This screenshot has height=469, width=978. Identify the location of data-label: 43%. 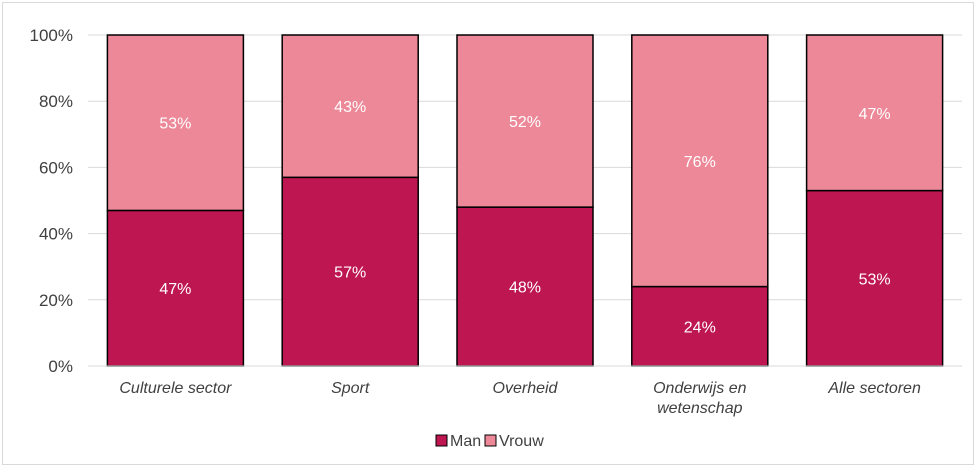
(350, 107).